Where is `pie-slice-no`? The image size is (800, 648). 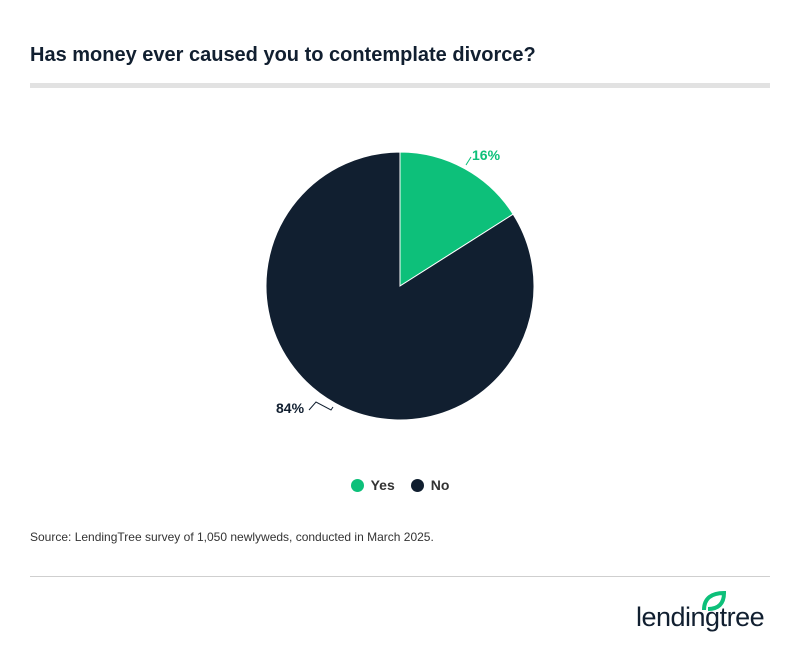
pie-slice-no is located at coordinates (400, 286).